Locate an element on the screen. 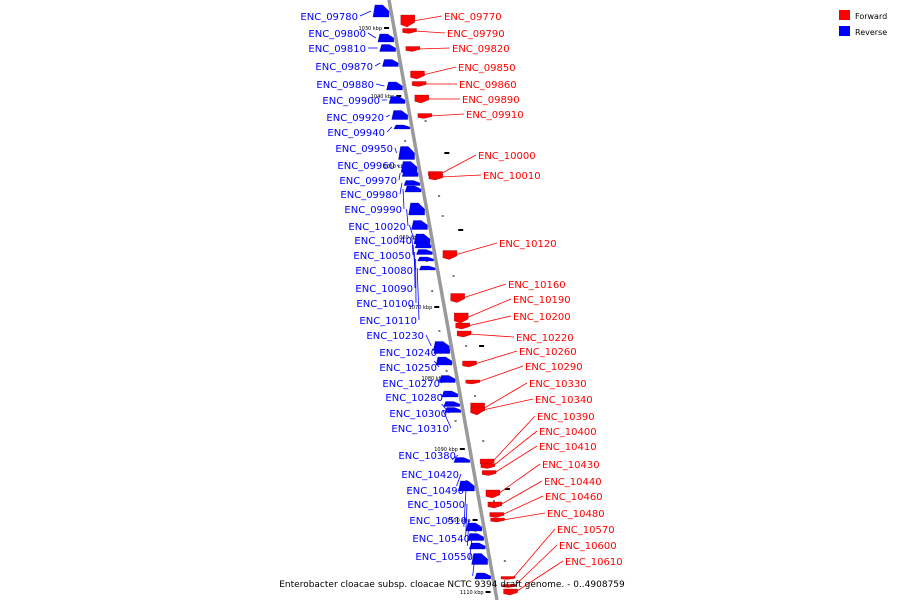 The image size is (900, 600). gene-label-reverse: ENC_10490 is located at coordinates (435, 491).